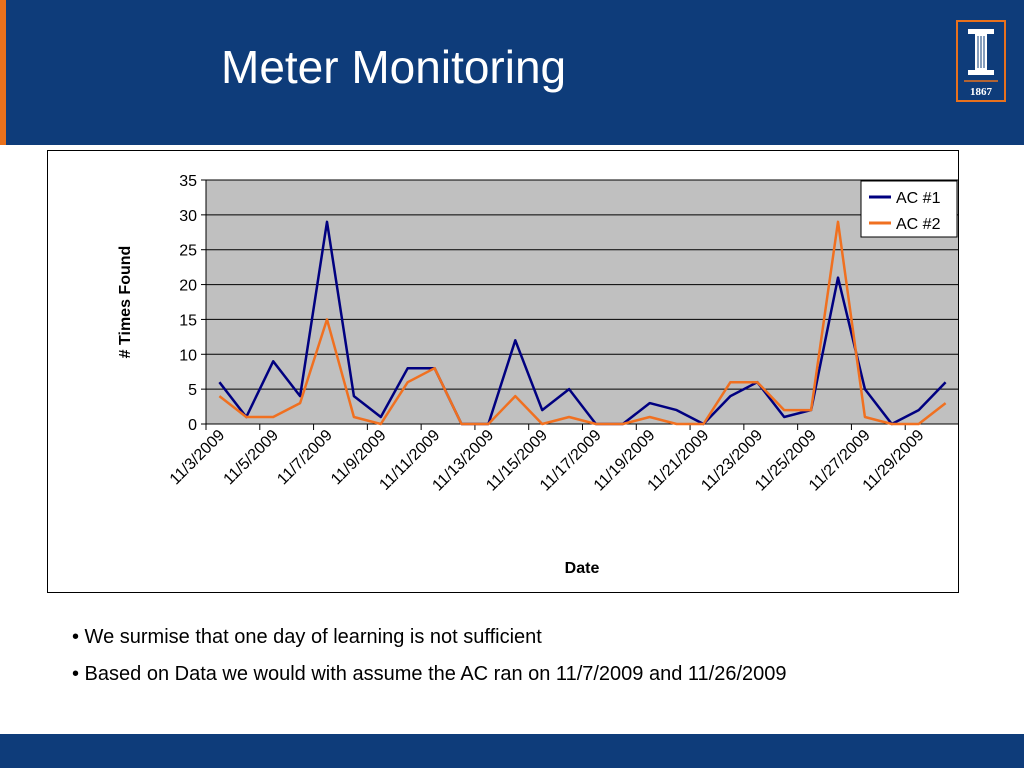 The width and height of the screenshot is (1024, 768). Describe the element at coordinates (192, 390) in the screenshot. I see `y-tick-label: 5` at that location.